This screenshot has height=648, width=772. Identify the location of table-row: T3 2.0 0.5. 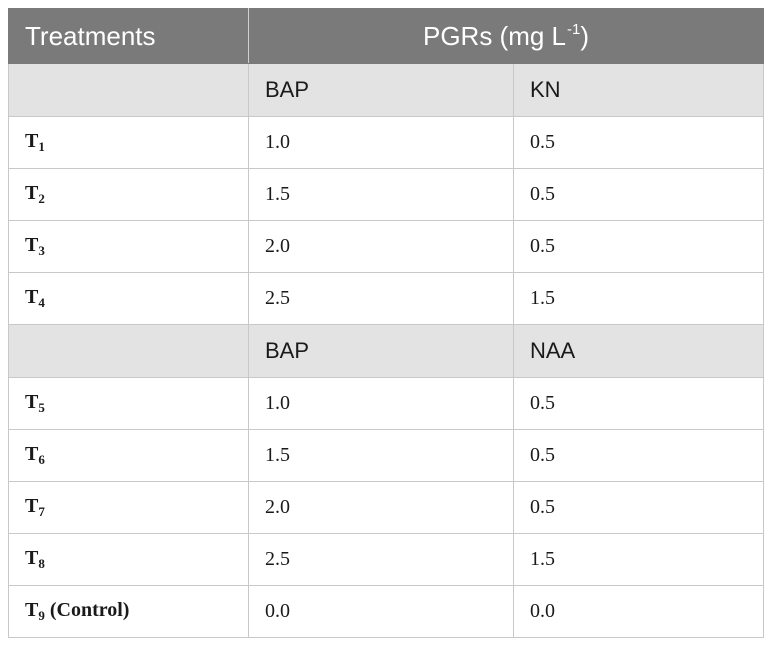
(386, 246).